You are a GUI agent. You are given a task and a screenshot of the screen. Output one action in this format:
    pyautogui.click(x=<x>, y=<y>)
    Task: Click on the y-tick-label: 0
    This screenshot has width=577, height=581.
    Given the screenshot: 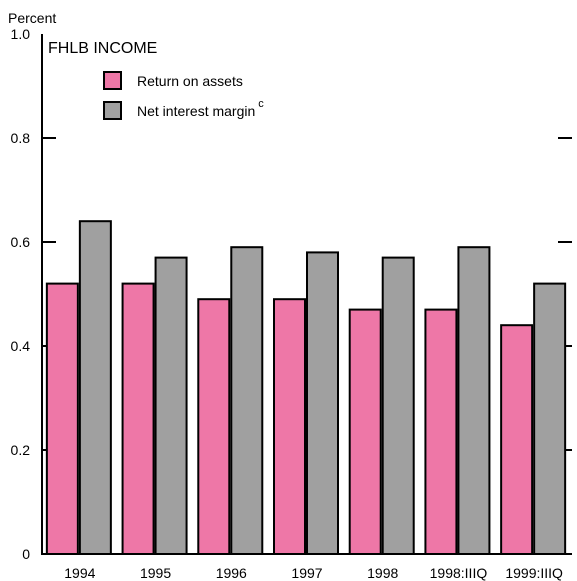 What is the action you would take?
    pyautogui.click(x=26, y=554)
    